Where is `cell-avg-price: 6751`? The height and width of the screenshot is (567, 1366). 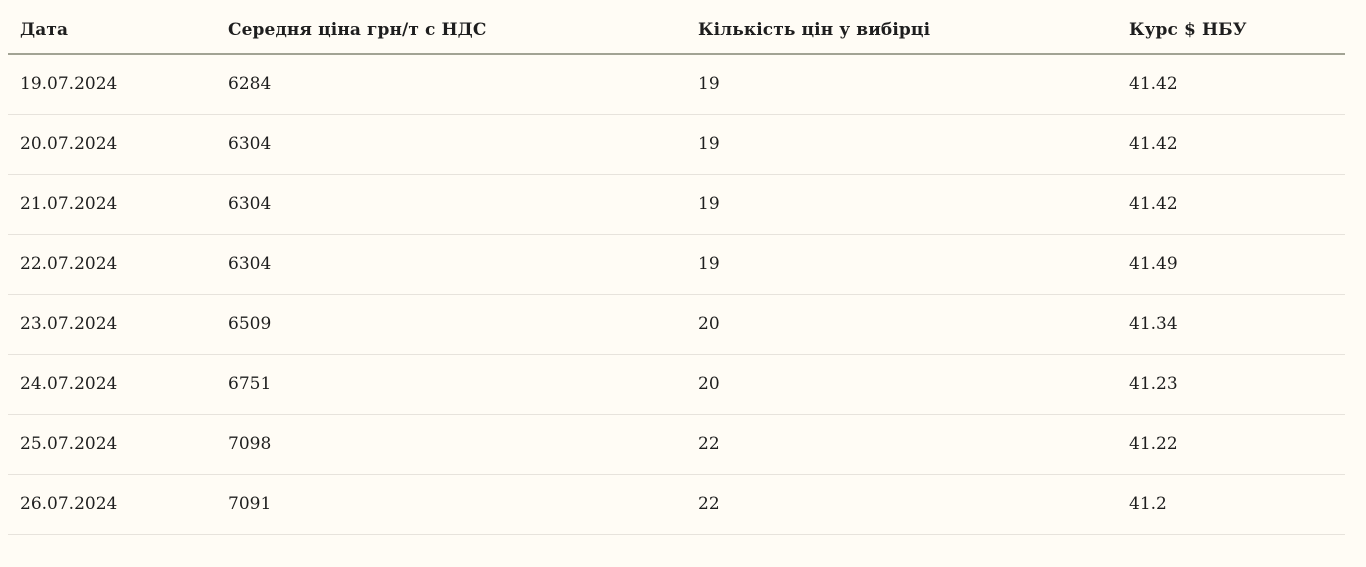 cell-avg-price: 6751 is located at coordinates (451, 384).